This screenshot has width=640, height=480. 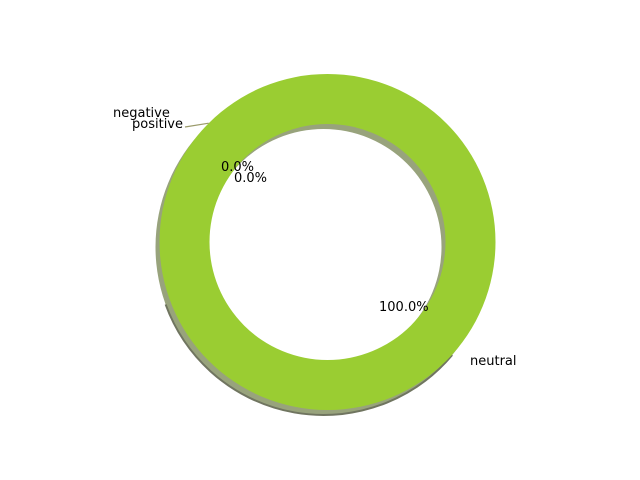 I want to click on slice-label-positive: positive, so click(x=157, y=124).